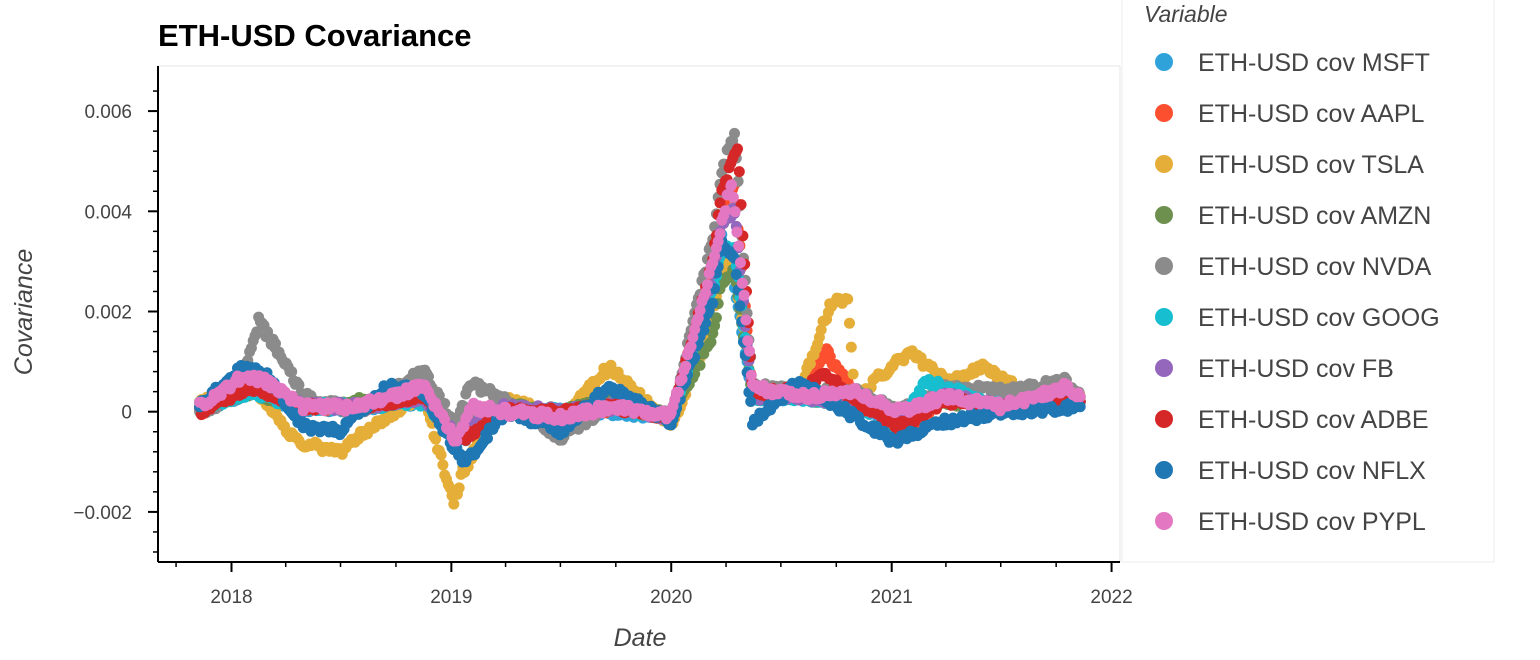 The image size is (1540, 660). Describe the element at coordinates (108, 112) in the screenshot. I see `y-tick-label: 0.006` at that location.